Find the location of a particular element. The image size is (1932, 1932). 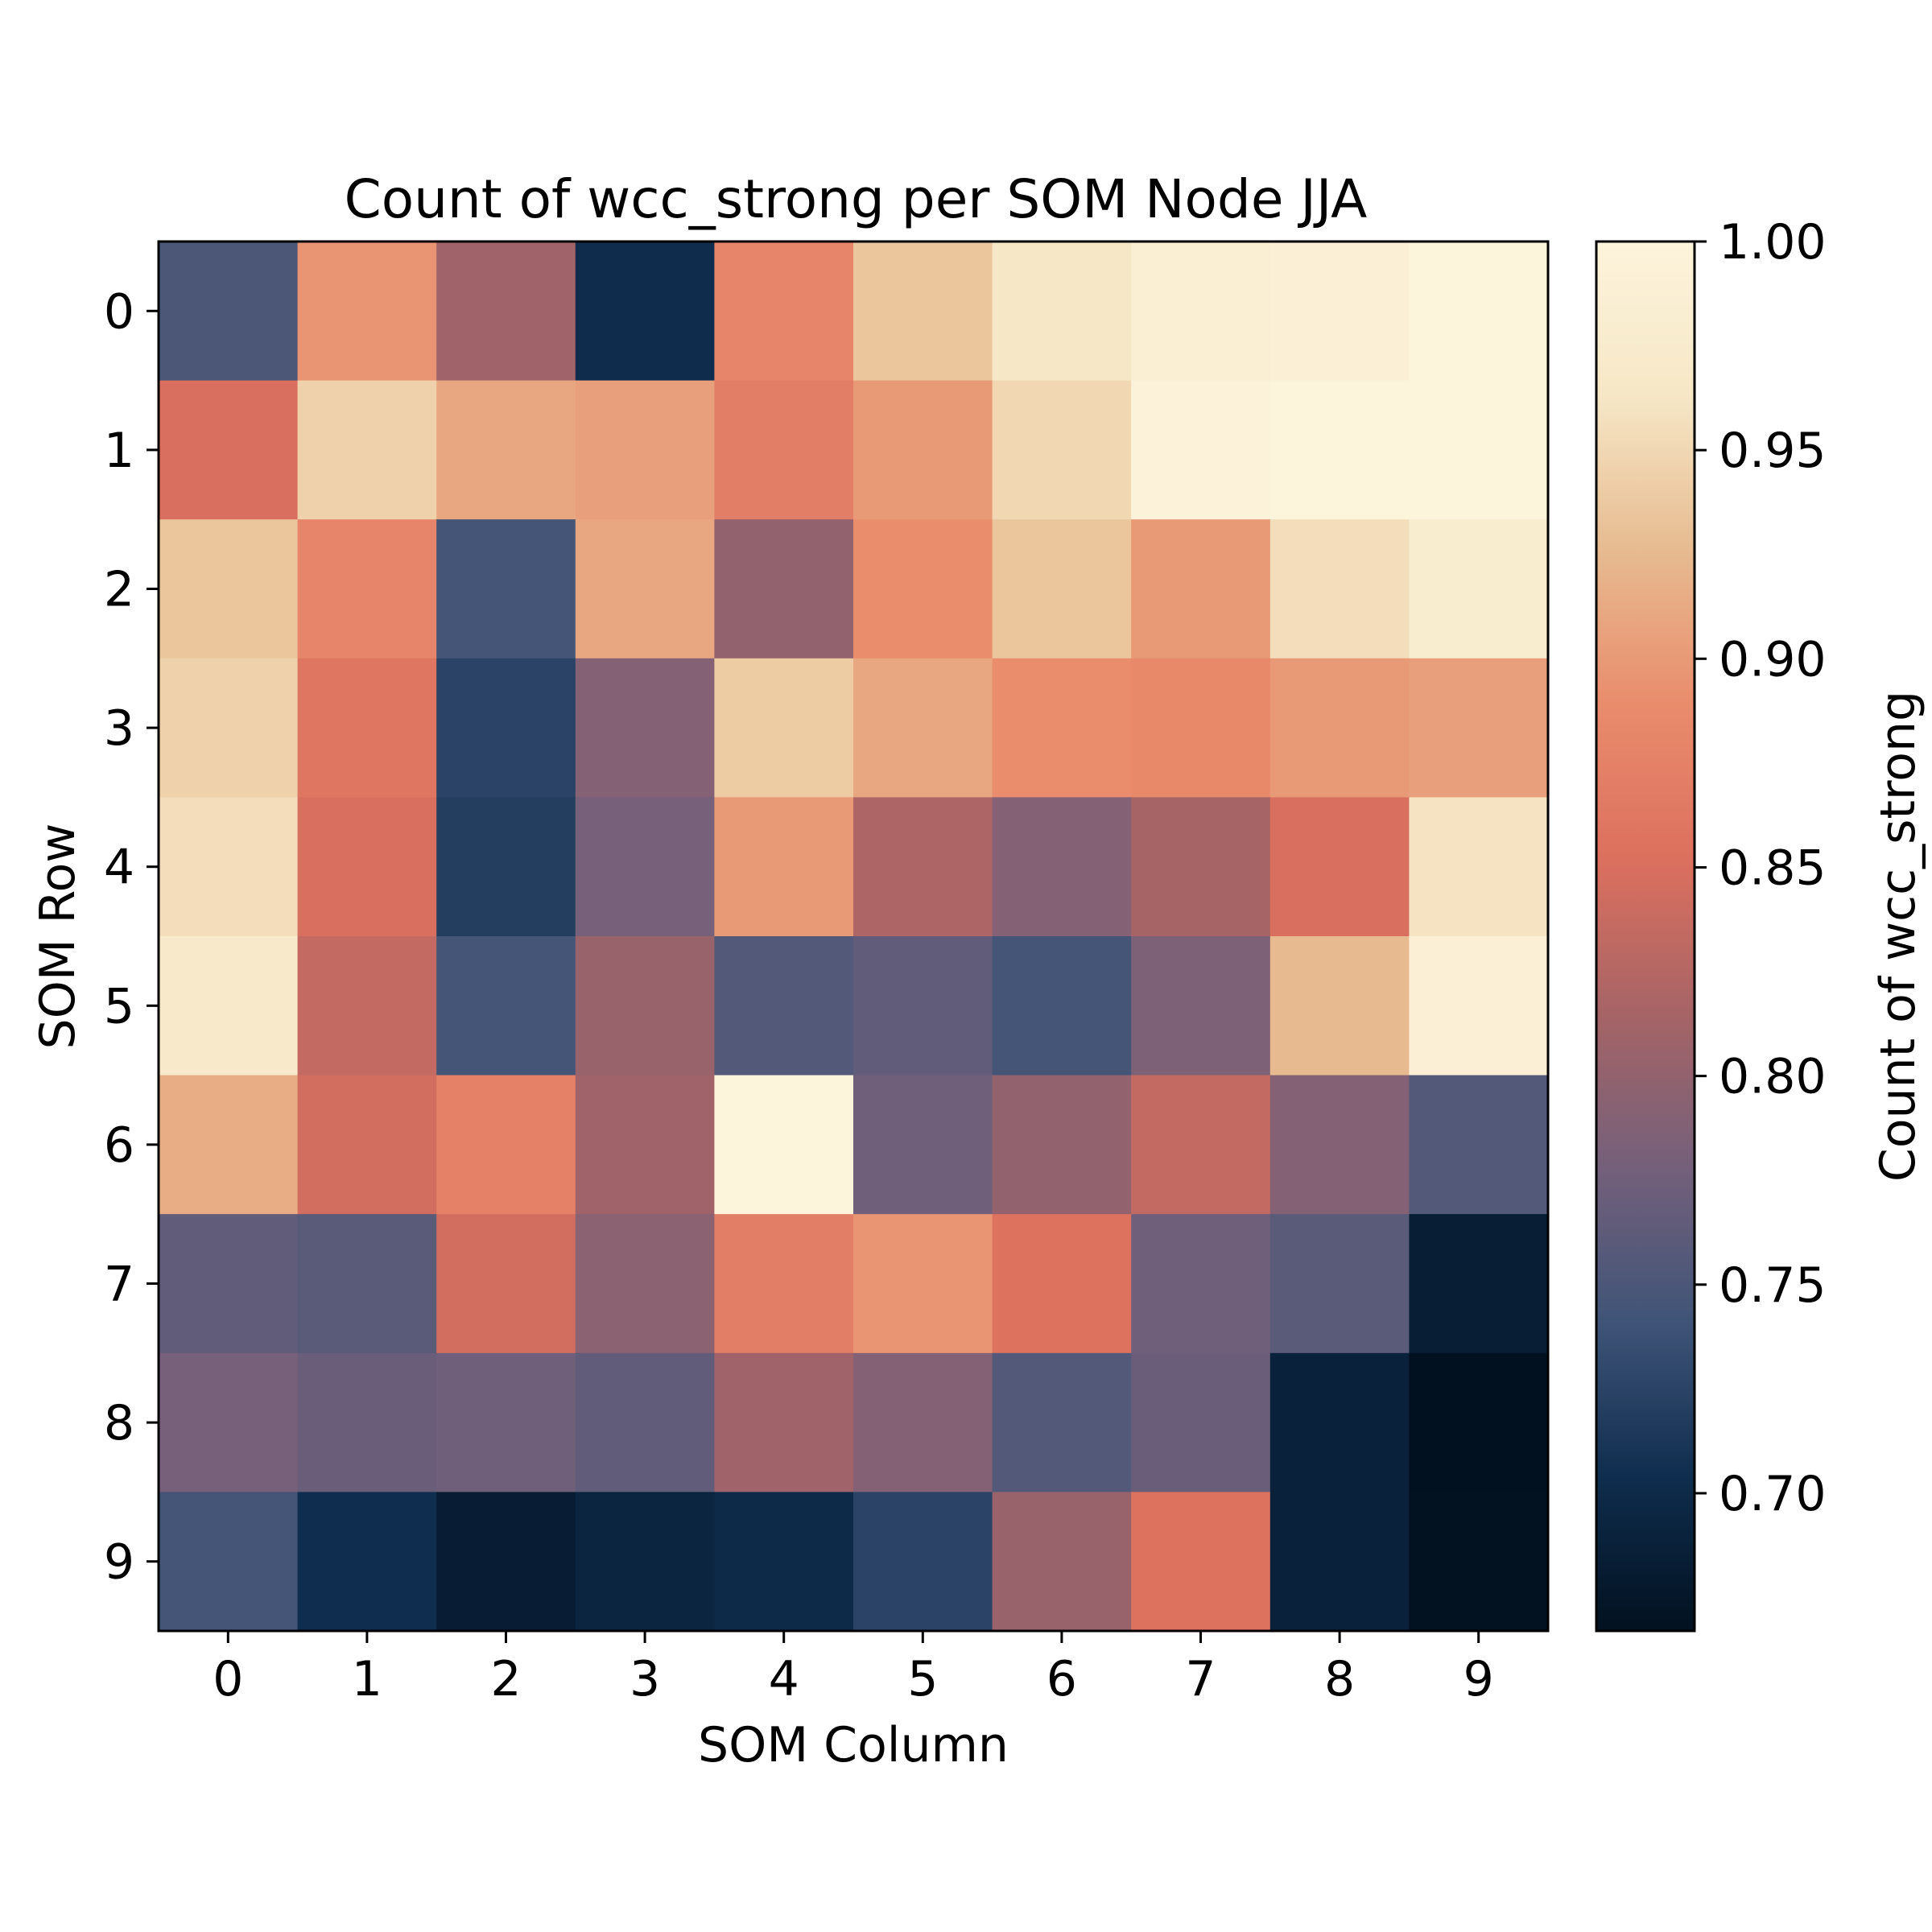

heatmap-cell-r2-c7 is located at coordinates (1201, 589).